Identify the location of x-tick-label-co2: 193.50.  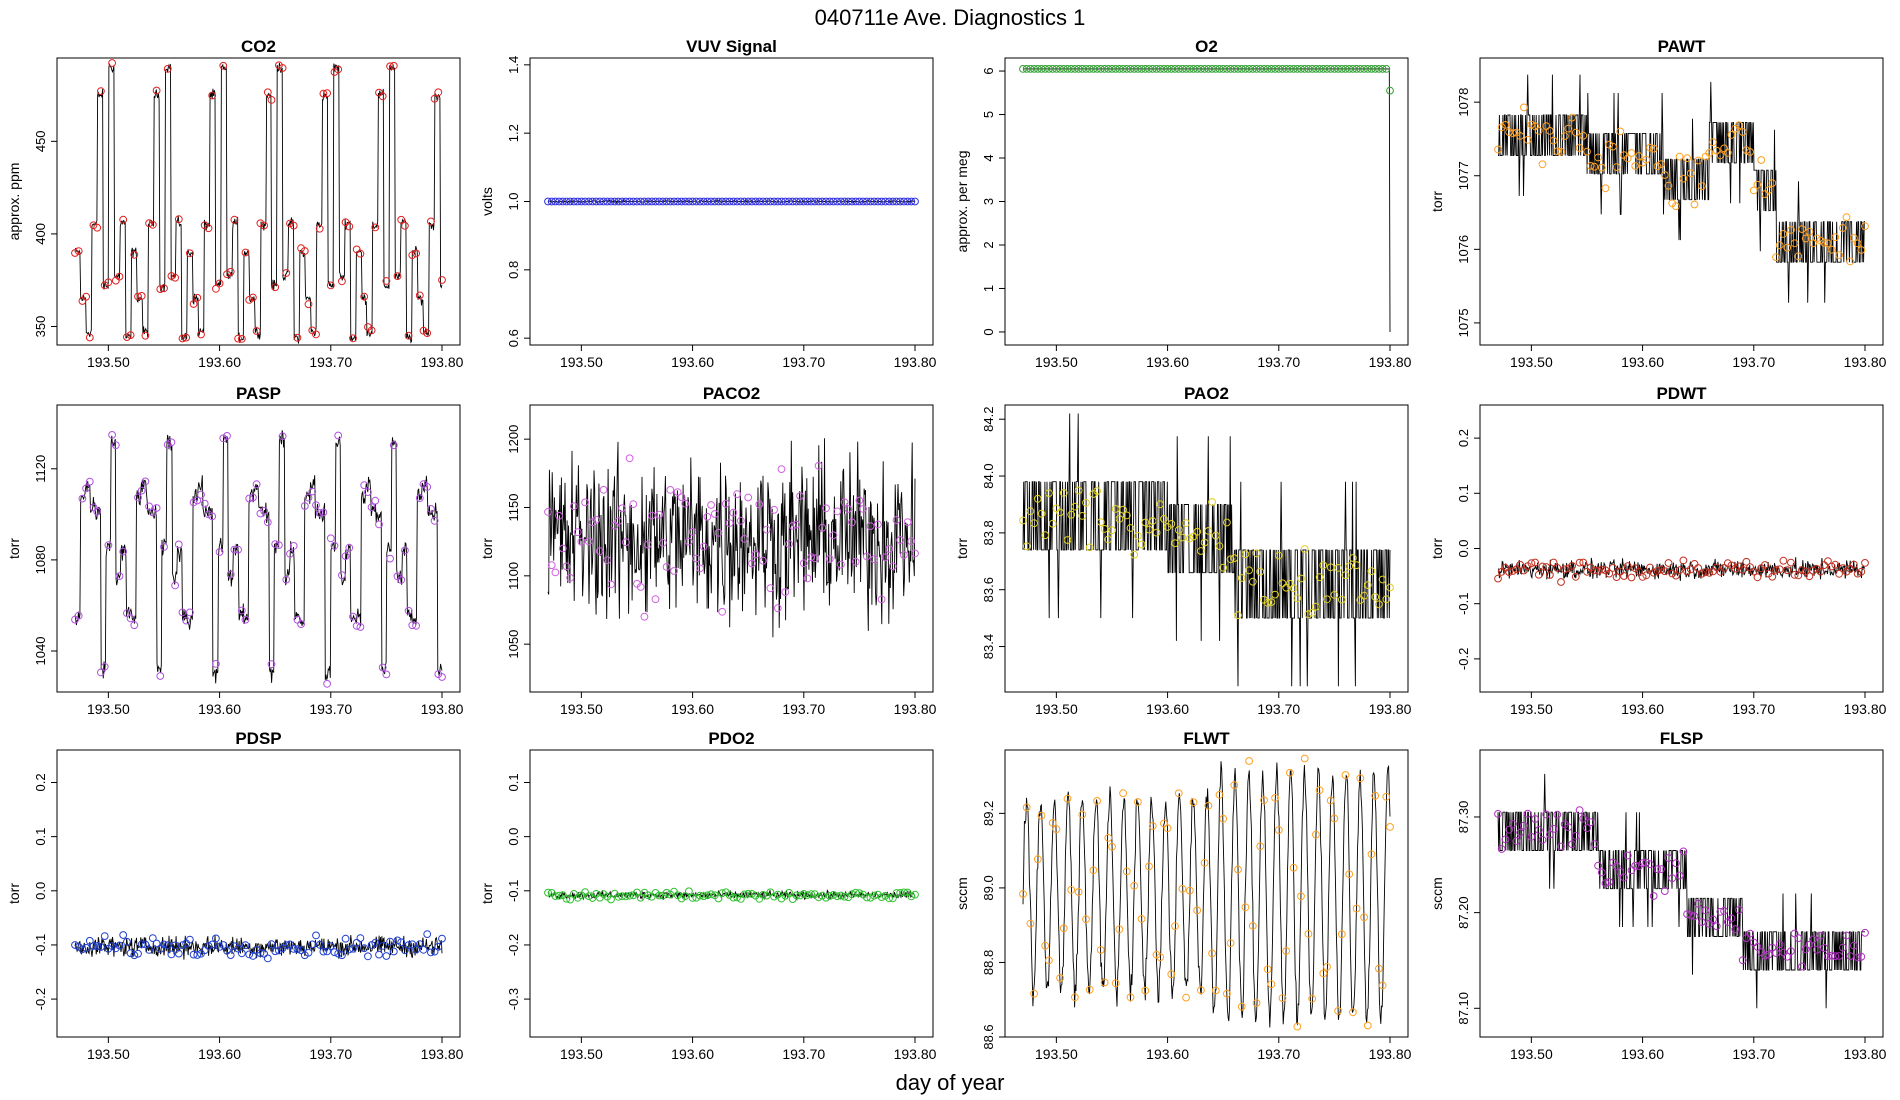
(108, 362).